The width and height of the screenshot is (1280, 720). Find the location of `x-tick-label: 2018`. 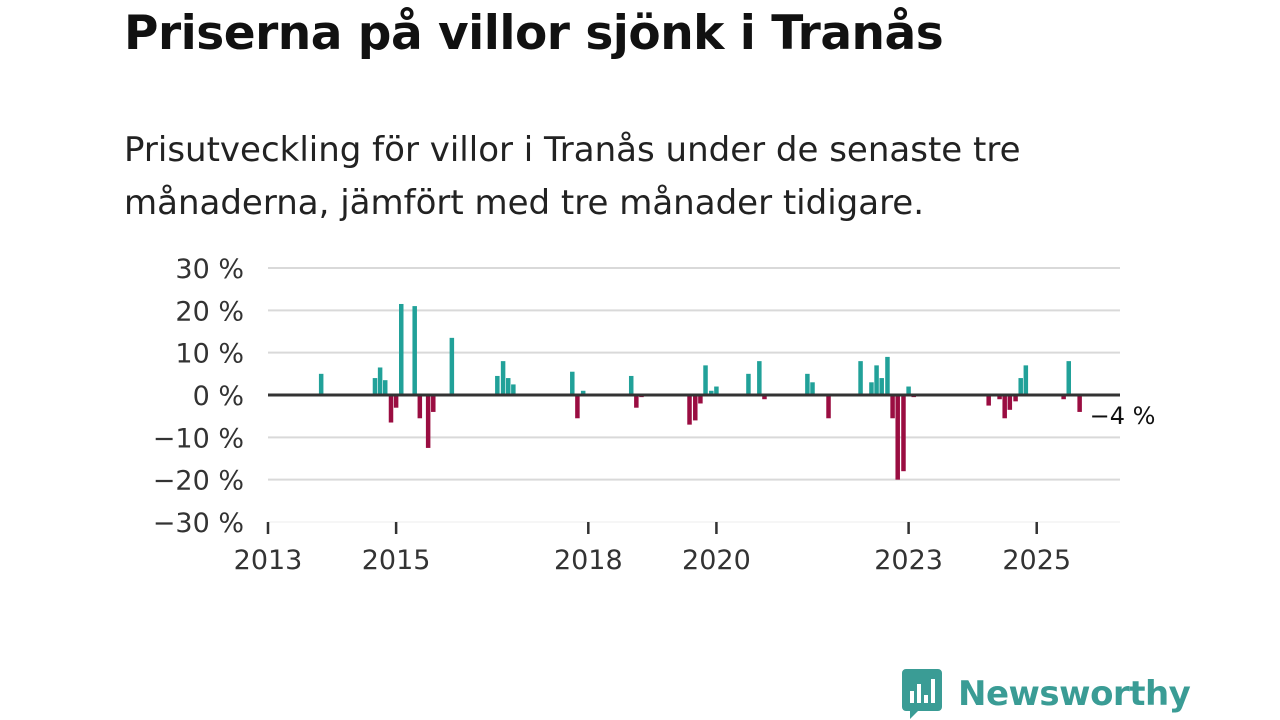

x-tick-label: 2018 is located at coordinates (588, 560).